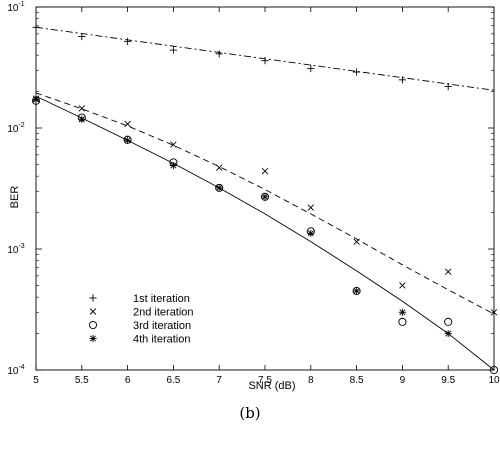  I want to click on legend-label: 1st iteration, so click(161, 299).